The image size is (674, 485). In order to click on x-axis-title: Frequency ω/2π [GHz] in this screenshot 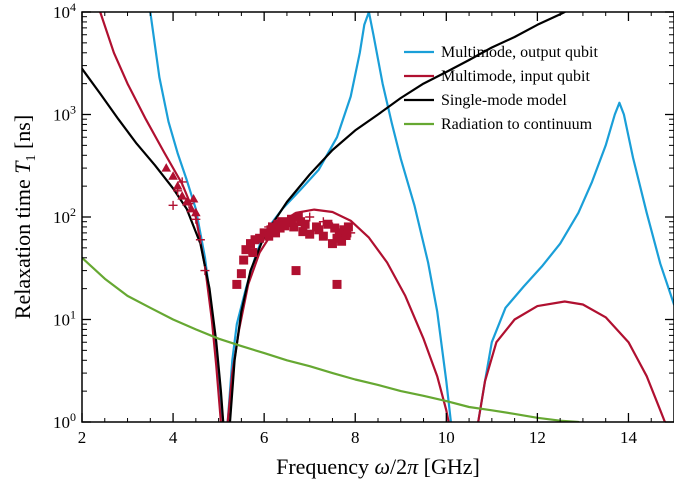, I will do `click(378, 466)`.